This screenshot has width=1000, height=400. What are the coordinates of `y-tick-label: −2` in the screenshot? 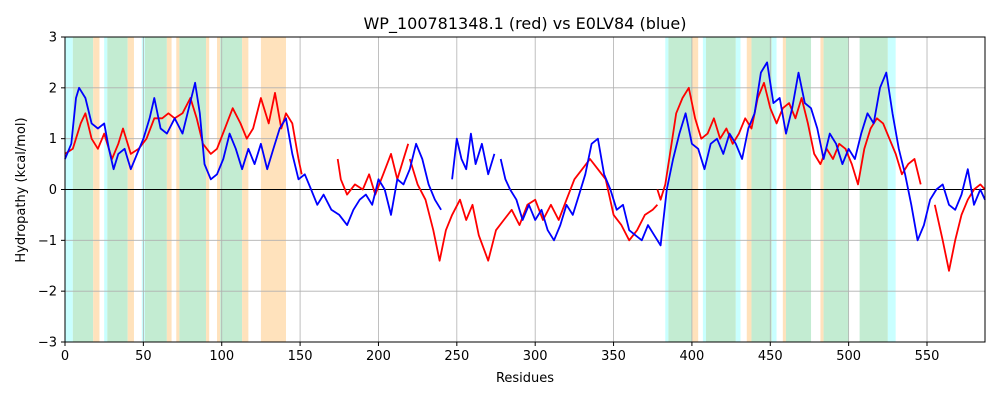 It's located at (47, 292).